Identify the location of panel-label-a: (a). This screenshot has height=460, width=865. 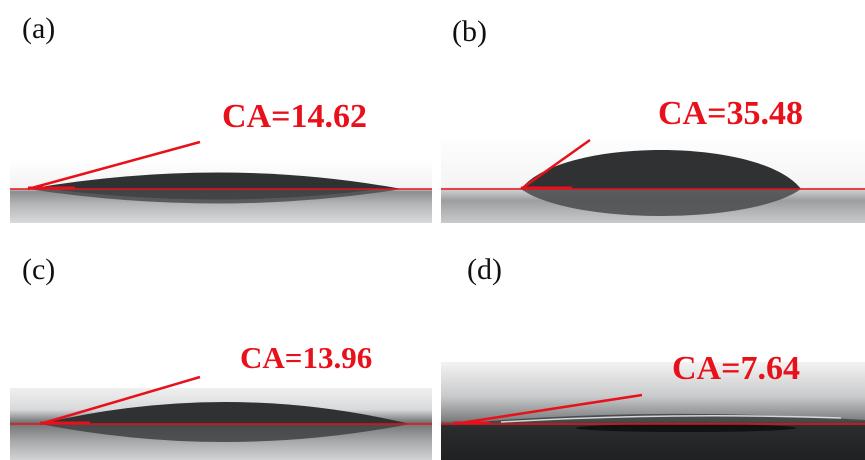
(39, 28).